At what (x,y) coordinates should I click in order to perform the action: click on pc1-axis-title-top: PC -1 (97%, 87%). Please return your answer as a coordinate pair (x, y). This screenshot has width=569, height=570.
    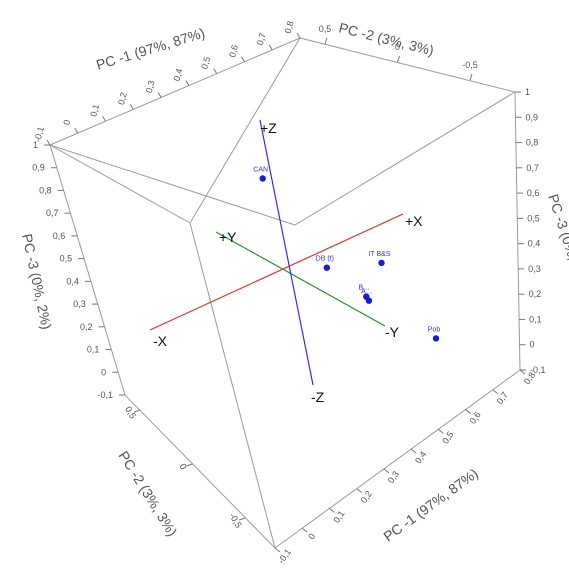
    Looking at the image, I should click on (150, 49).